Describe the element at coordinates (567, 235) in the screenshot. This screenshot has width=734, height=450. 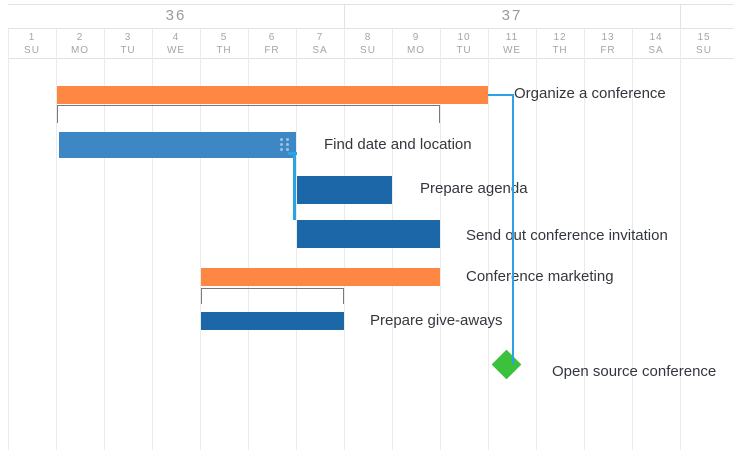
I see `task-label: Send out conference invitation` at that location.